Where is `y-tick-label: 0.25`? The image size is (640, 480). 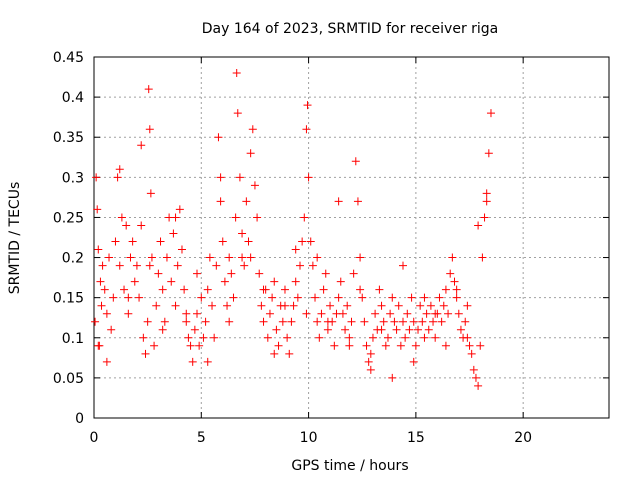
y-tick-label: 0.25 is located at coordinates (68, 218).